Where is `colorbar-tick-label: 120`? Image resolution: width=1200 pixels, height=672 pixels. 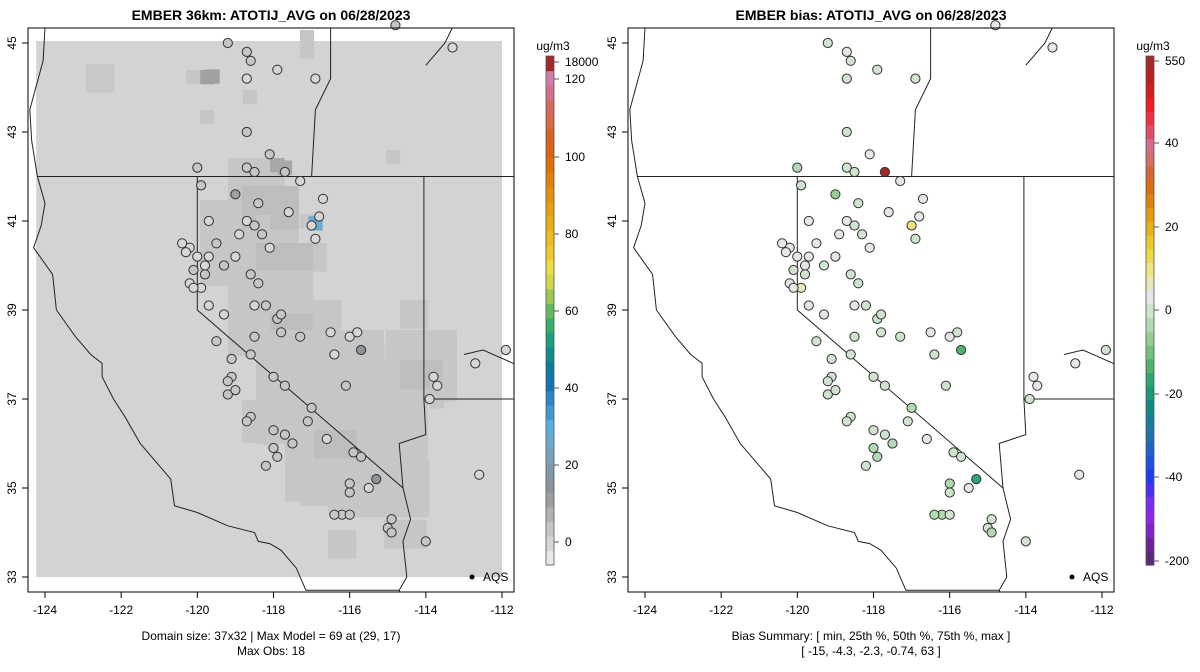
colorbar-tick-label: 120 is located at coordinates (575, 79).